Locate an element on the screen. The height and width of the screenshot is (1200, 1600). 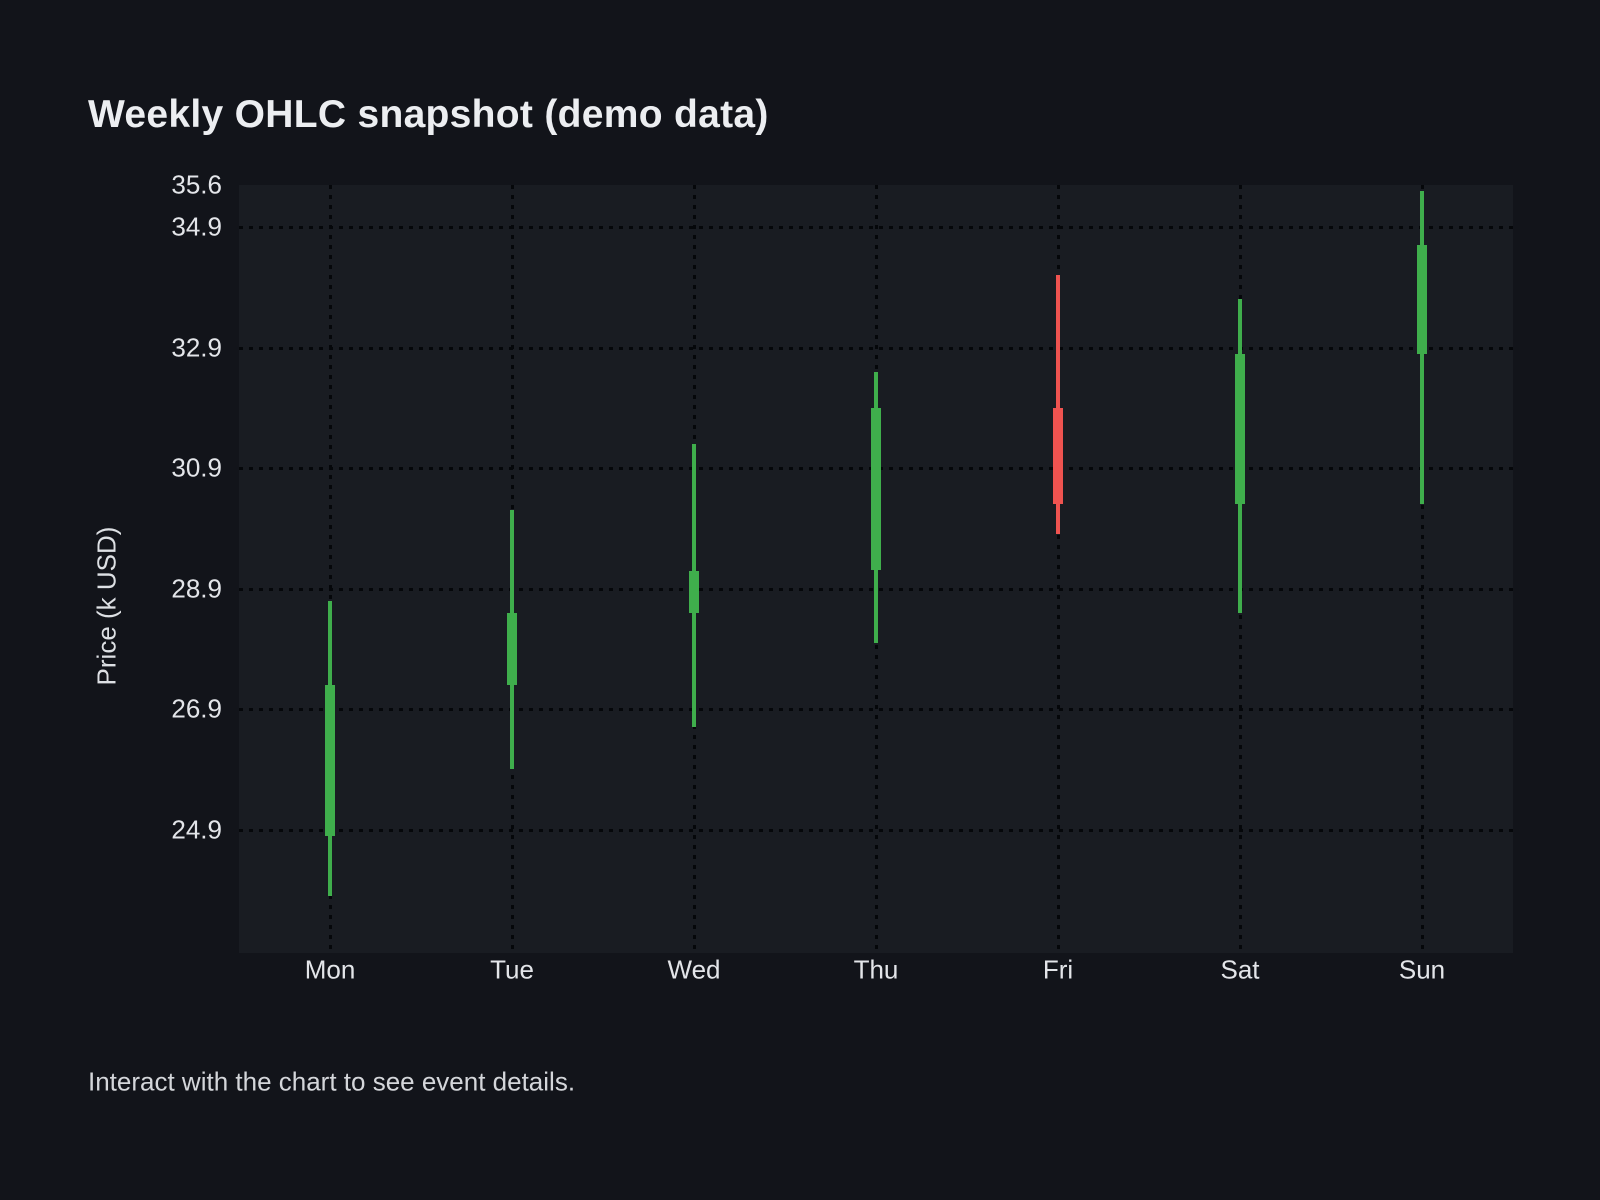
x-tick-label-wed: Wed is located at coordinates (694, 969).